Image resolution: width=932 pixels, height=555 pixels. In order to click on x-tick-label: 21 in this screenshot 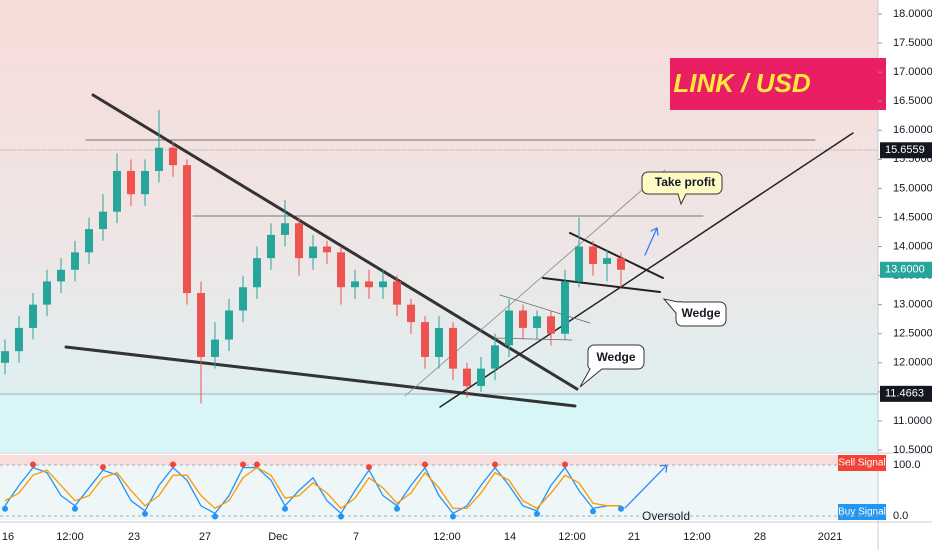, I will do `click(634, 537)`.